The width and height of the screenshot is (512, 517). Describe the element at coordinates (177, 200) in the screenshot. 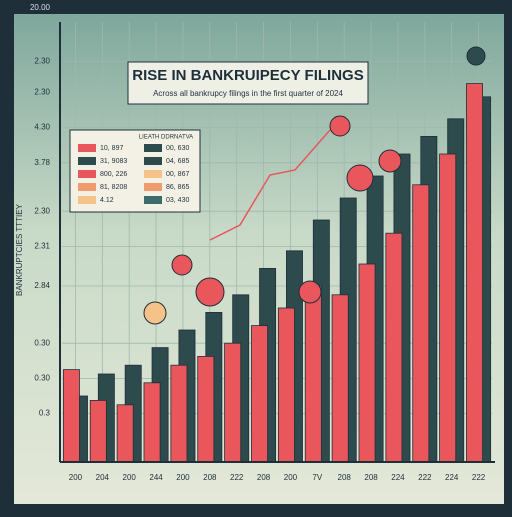

I see `legend-text: 03, 430` at that location.